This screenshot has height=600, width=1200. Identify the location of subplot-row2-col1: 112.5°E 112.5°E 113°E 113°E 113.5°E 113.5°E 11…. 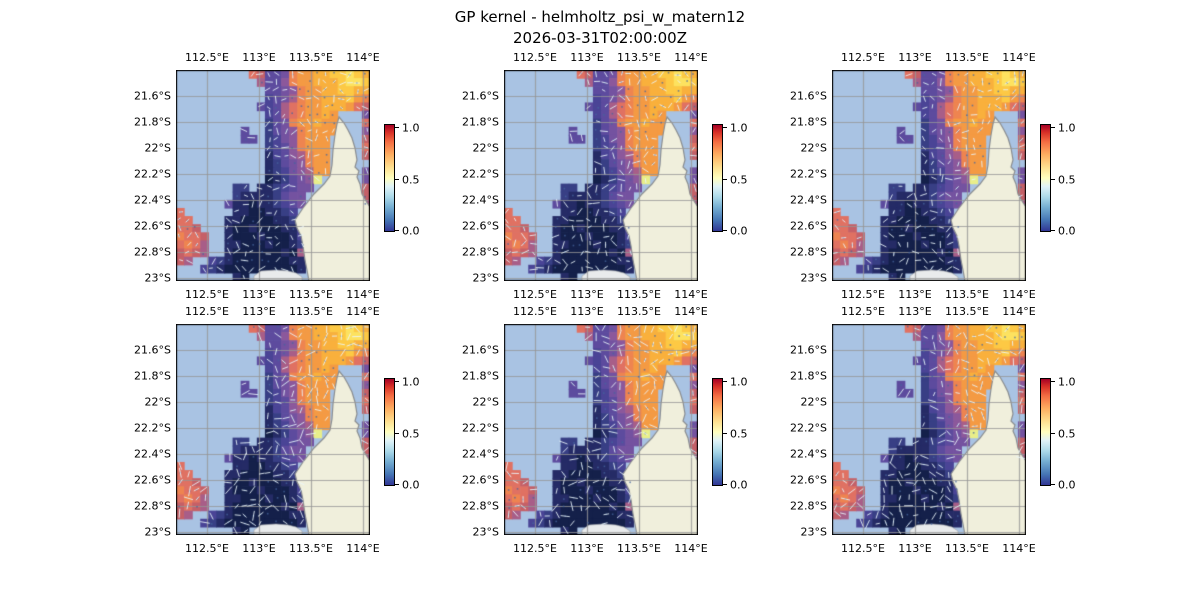
(276, 430).